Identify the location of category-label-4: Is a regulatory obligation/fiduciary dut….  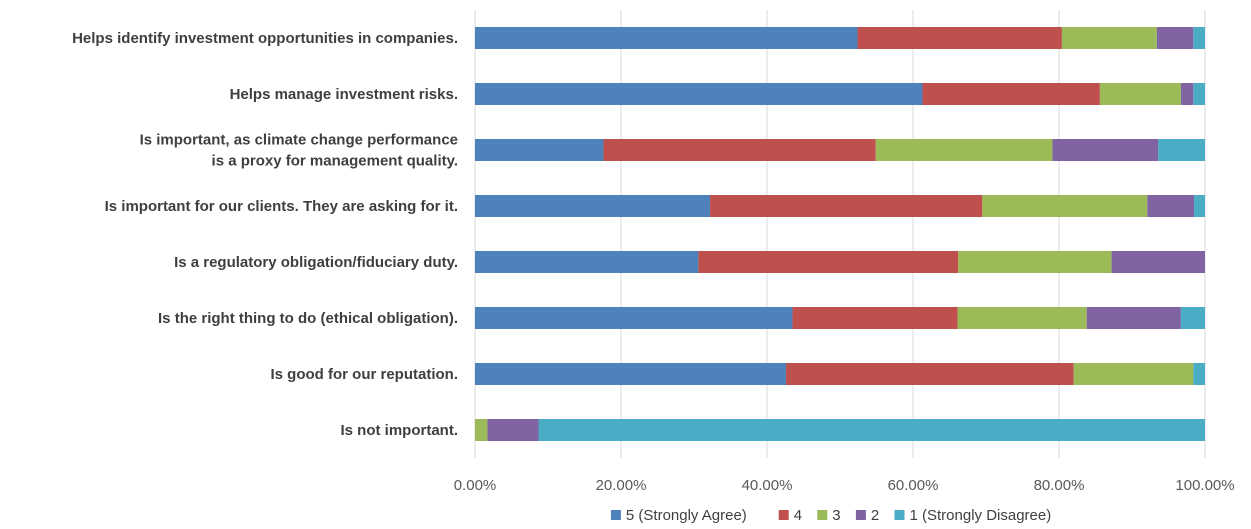
(316, 262).